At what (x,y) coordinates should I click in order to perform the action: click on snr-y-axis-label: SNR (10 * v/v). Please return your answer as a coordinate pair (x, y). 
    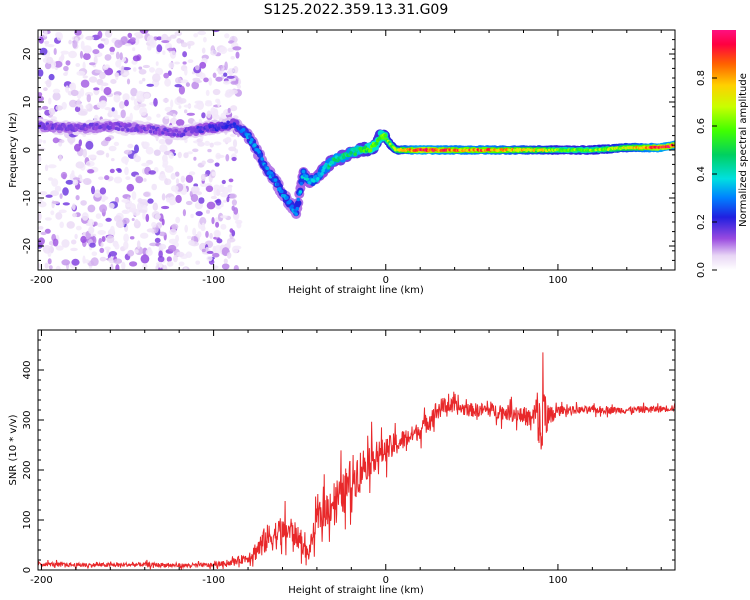
    Looking at the image, I should click on (13, 449).